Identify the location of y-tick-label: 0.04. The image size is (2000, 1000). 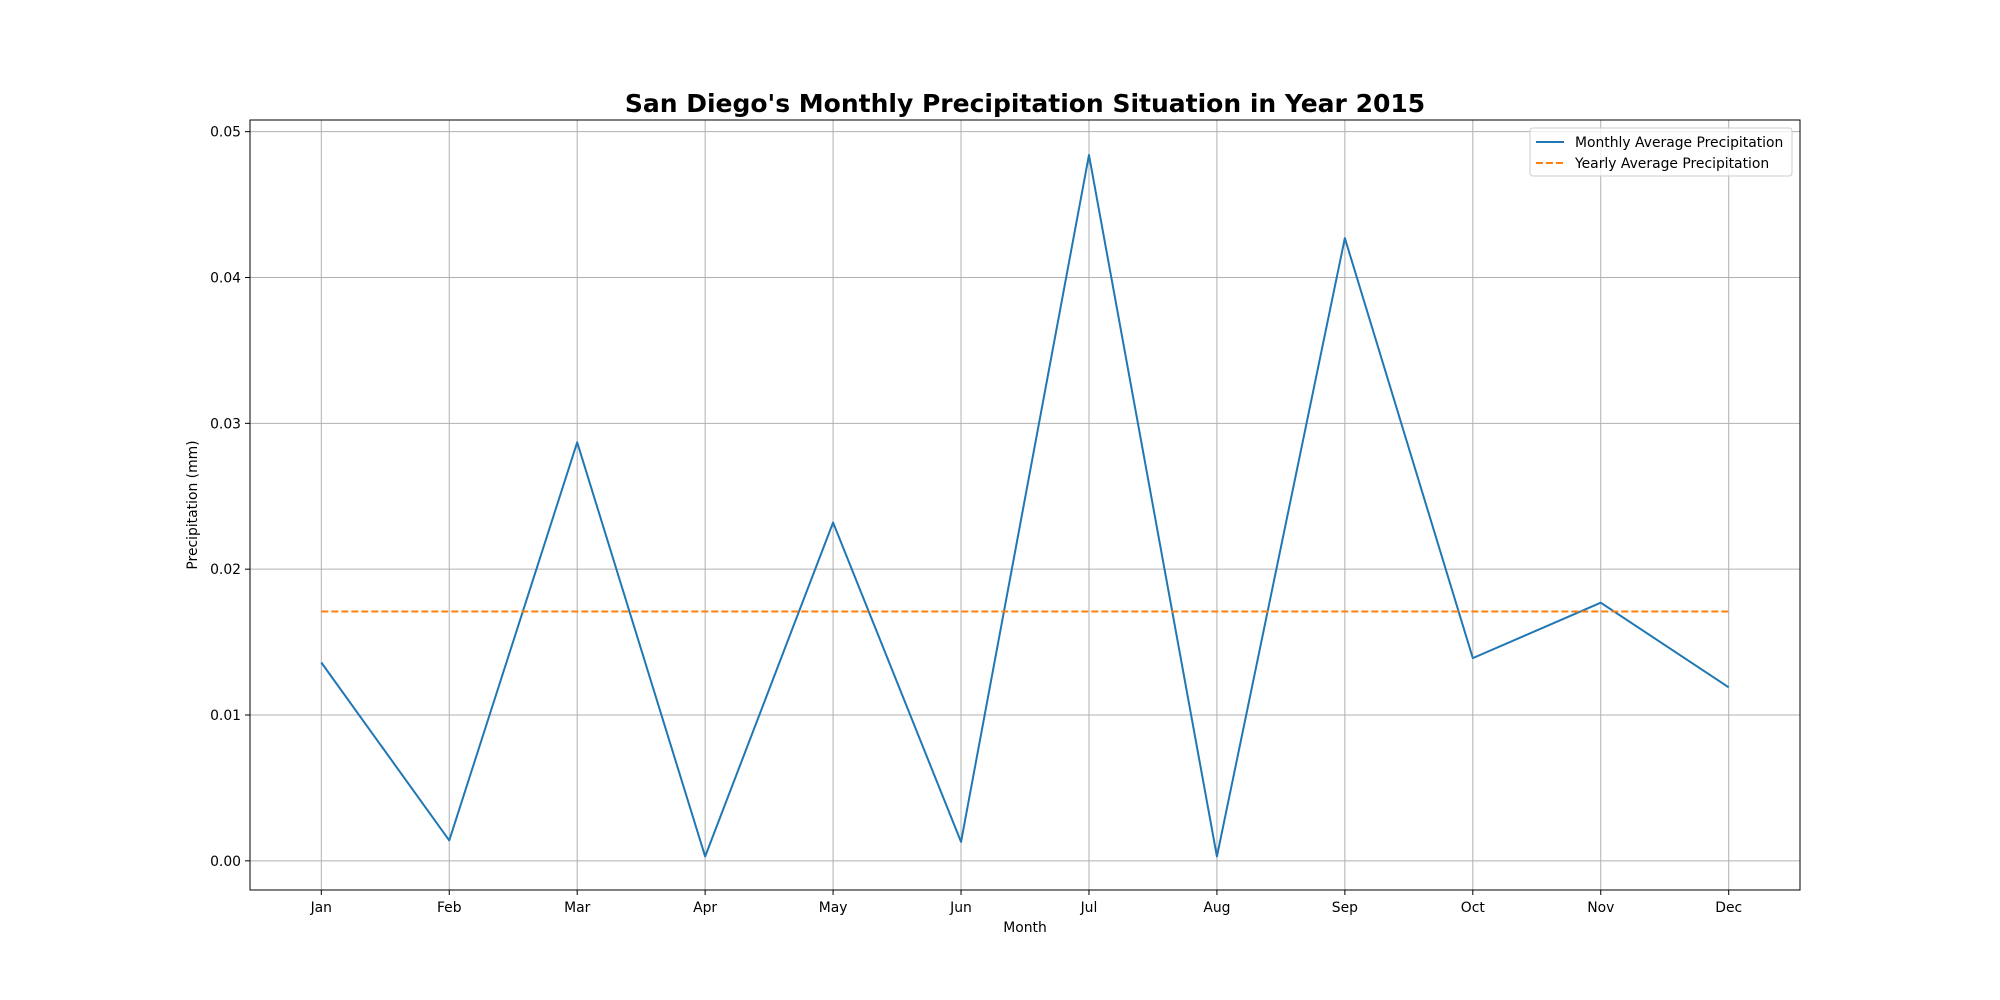
(225, 279).